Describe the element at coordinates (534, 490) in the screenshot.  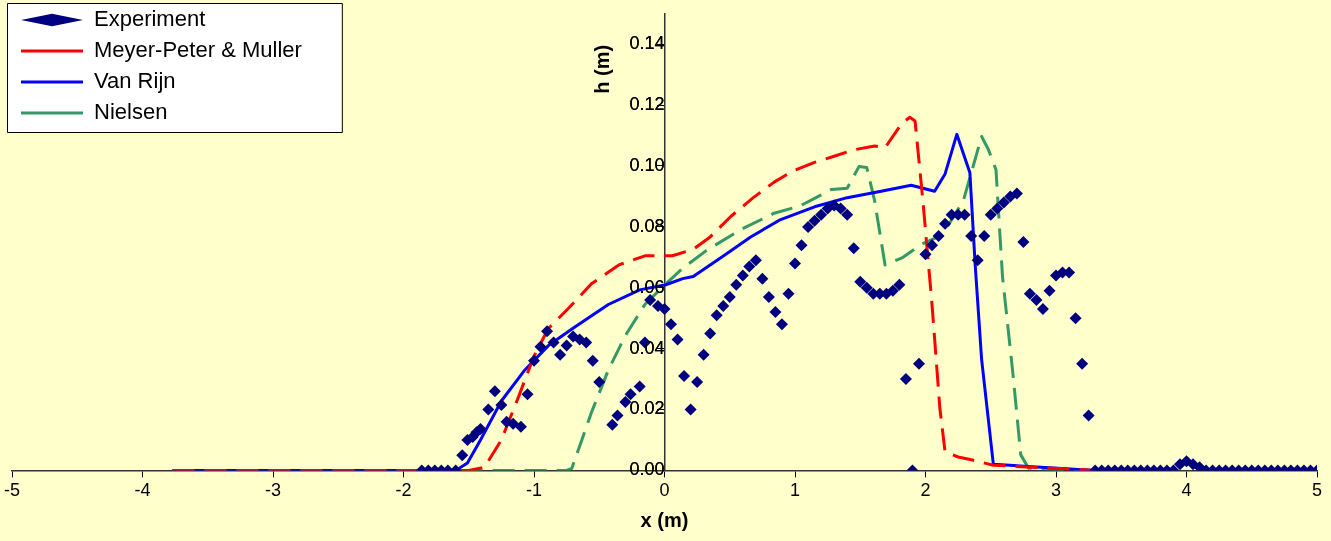
I see `x-tick-label: -1` at that location.